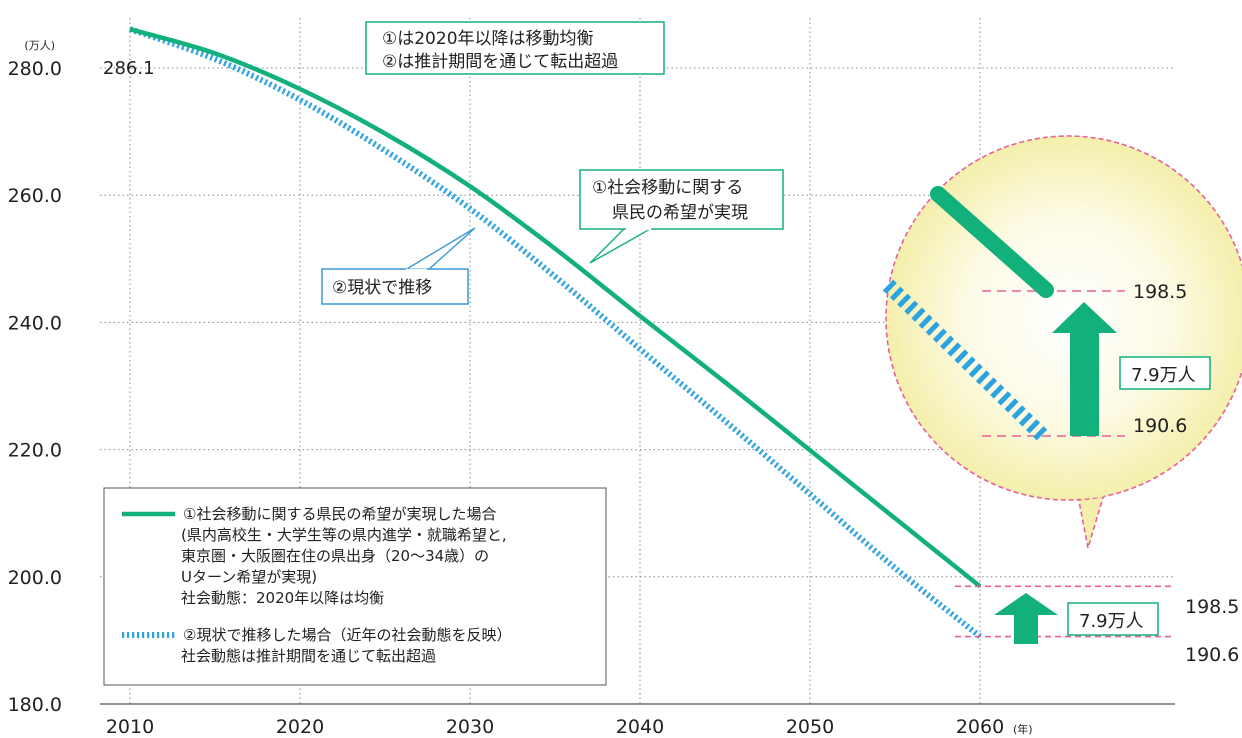 This screenshot has width=1242, height=738. I want to click on difference-arrow, so click(1026, 618).